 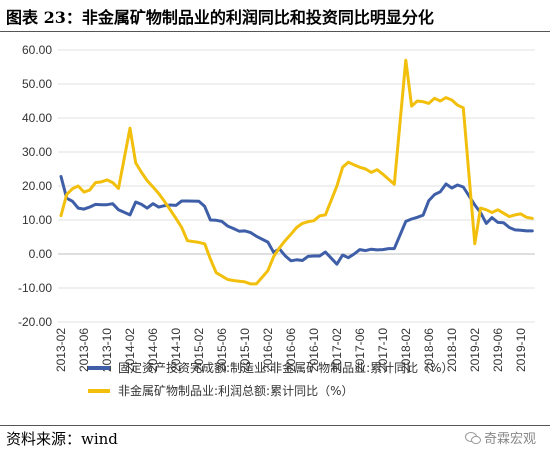 What do you see at coordinates (472, 437) in the screenshot?
I see `wechat-icon` at bounding box center [472, 437].